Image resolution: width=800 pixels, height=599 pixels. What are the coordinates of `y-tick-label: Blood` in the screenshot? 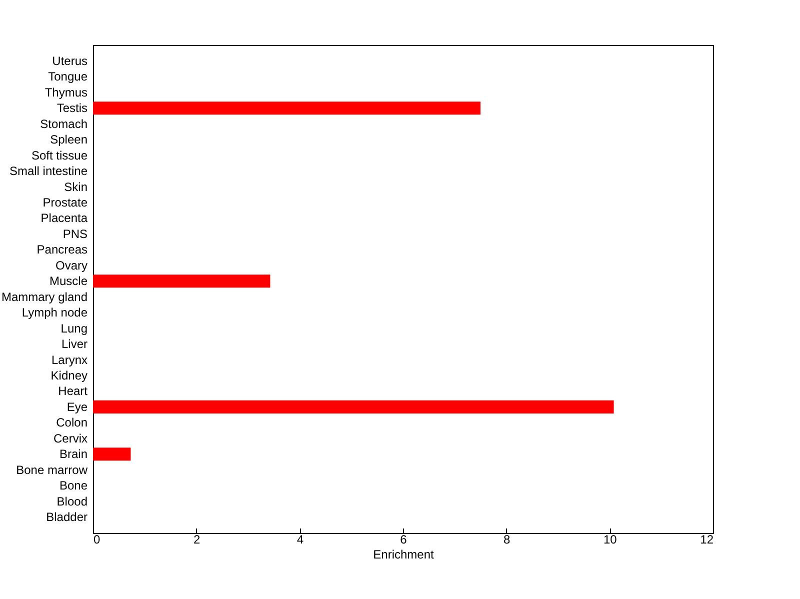 It's located at (72, 501).